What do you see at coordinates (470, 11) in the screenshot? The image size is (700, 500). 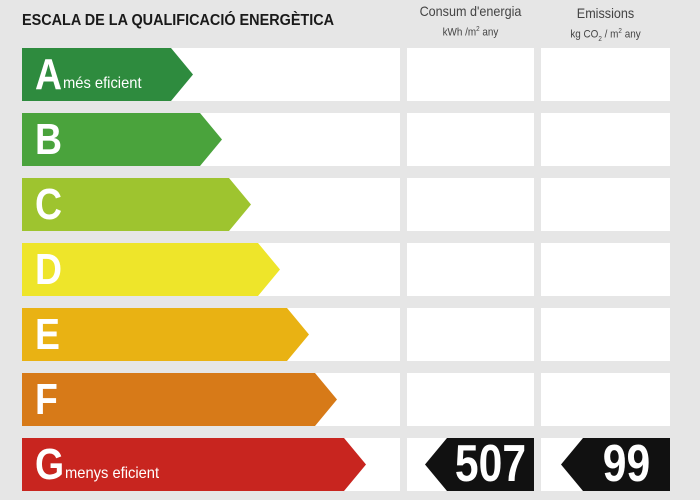 I see `consum-label: Consum d'energia` at bounding box center [470, 11].